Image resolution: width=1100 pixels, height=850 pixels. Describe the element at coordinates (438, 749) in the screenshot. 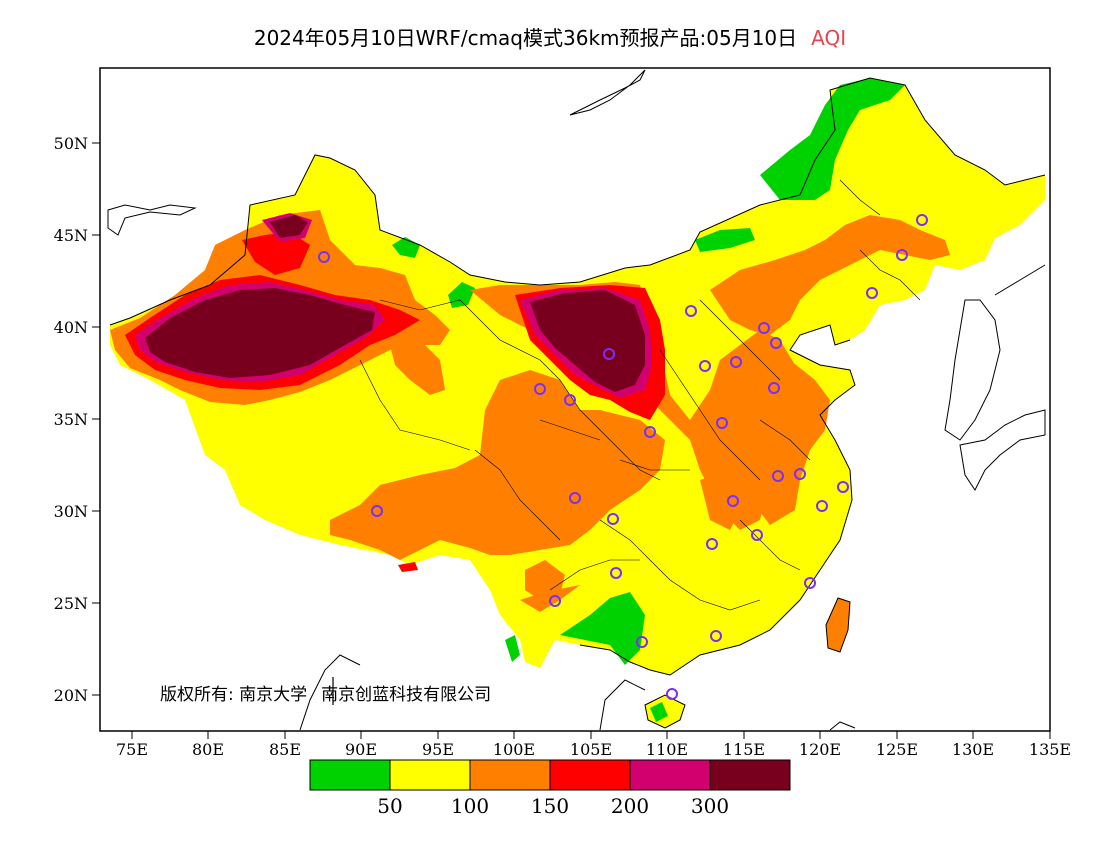

I see `x-tick-label: 95E` at that location.